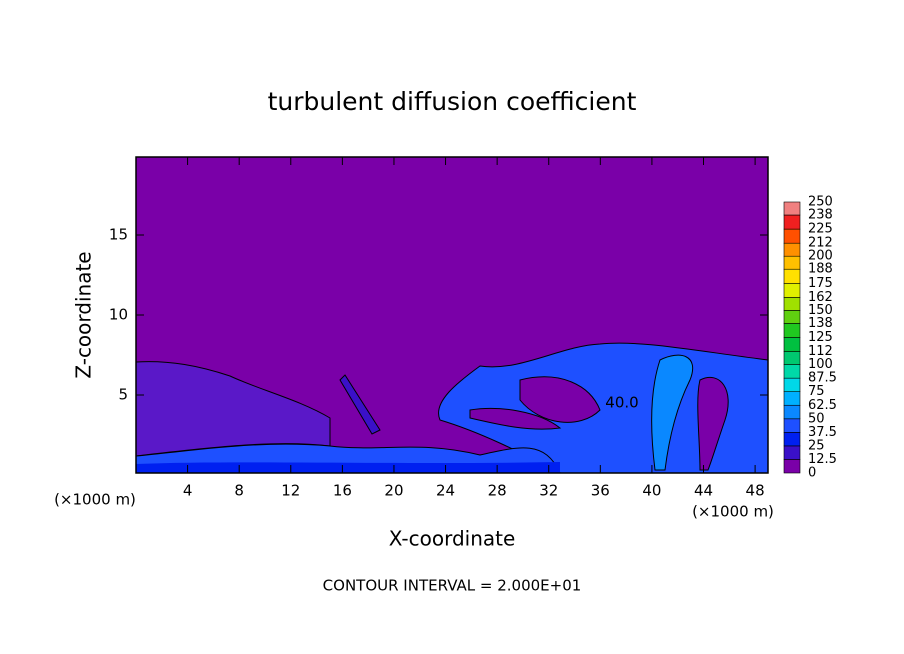 Image resolution: width=904 pixels, height=654 pixels. What do you see at coordinates (820, 283) in the screenshot?
I see `colorbar-label: 175` at bounding box center [820, 283].